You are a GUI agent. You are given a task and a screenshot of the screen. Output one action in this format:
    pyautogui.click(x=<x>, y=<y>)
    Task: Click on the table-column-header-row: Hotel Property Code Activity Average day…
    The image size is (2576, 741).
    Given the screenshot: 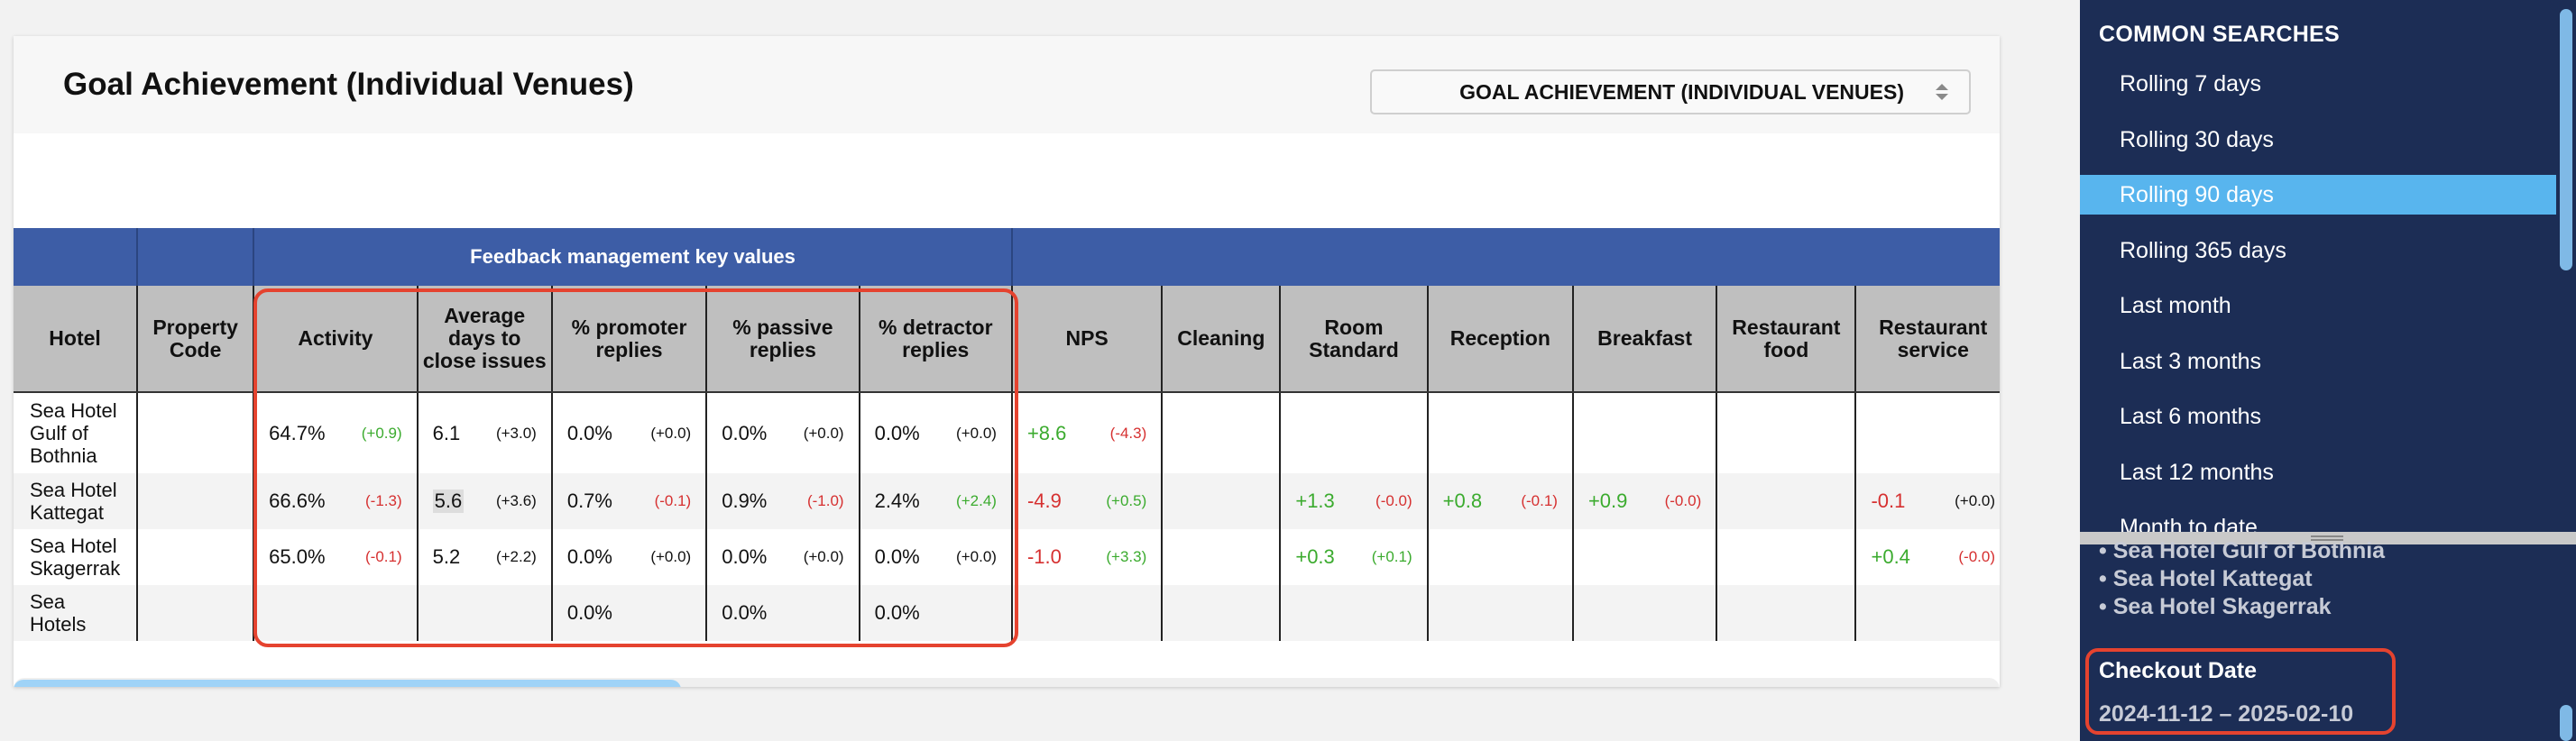 What is the action you would take?
    pyautogui.click(x=1007, y=339)
    